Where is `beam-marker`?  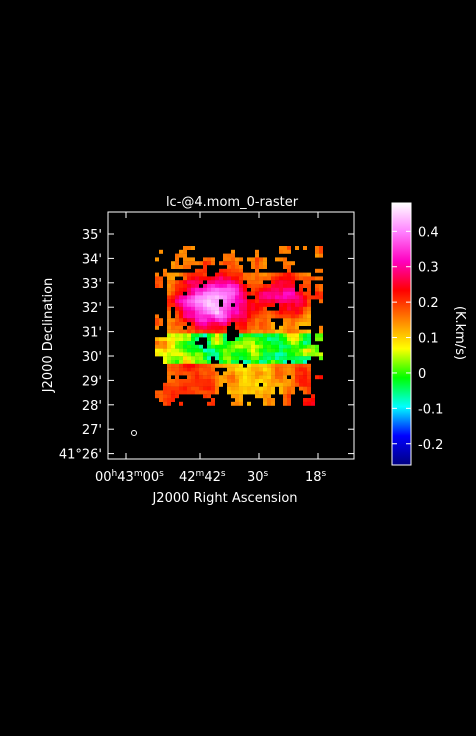 beam-marker is located at coordinates (134, 433).